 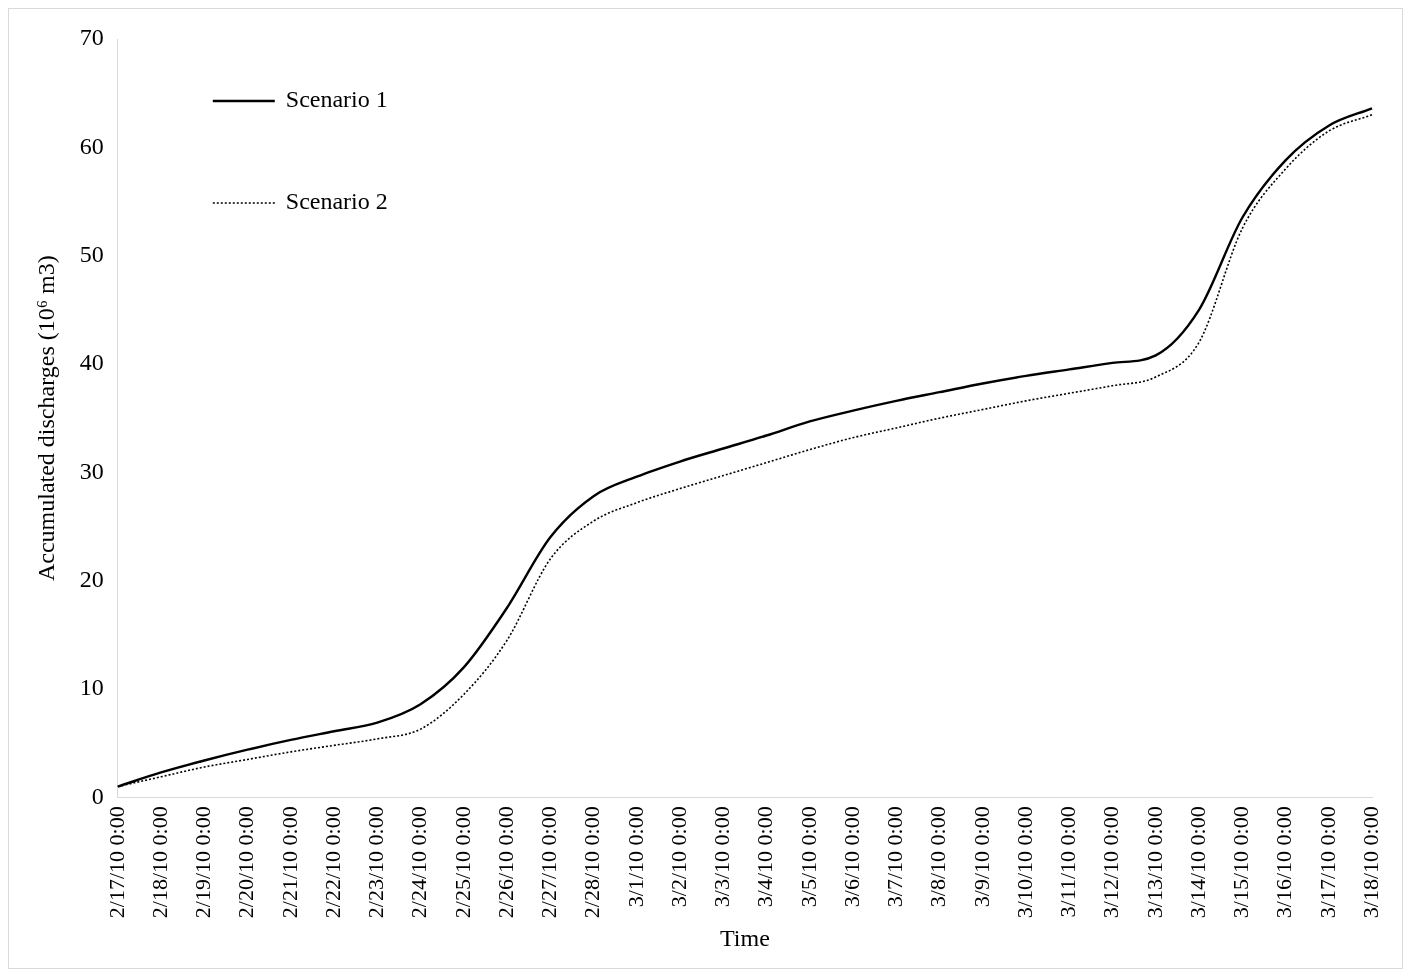 I want to click on x-tick-label: 3/18/10 0:00, so click(x=1370, y=862).